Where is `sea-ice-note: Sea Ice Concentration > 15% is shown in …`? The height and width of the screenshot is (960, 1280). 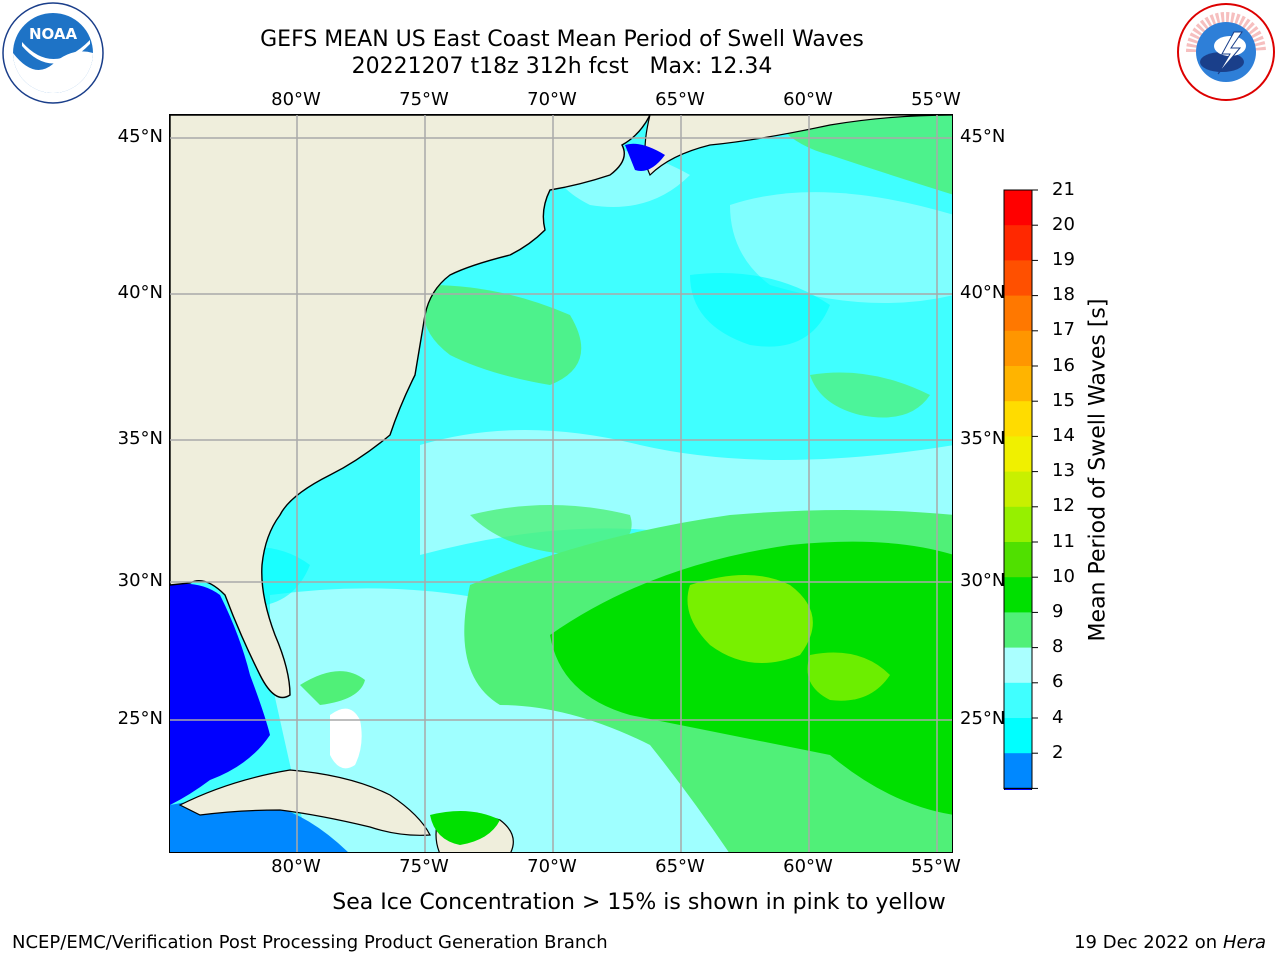
sea-ice-note: Sea Ice Concentration > 15% is shown in … is located at coordinates (639, 902).